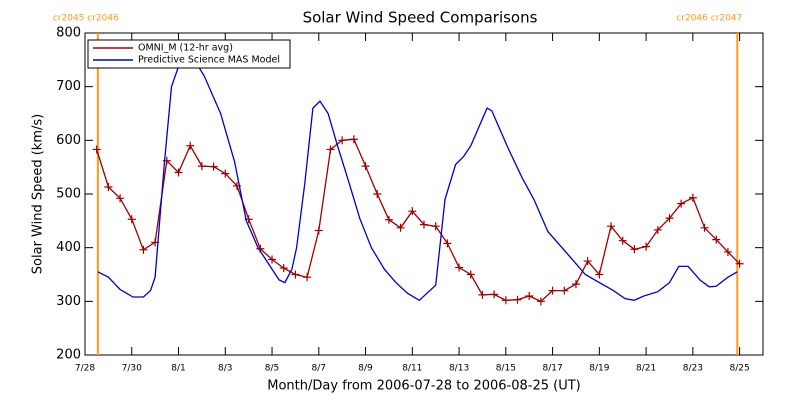  I want to click on y-tick-label: 700, so click(68, 86).